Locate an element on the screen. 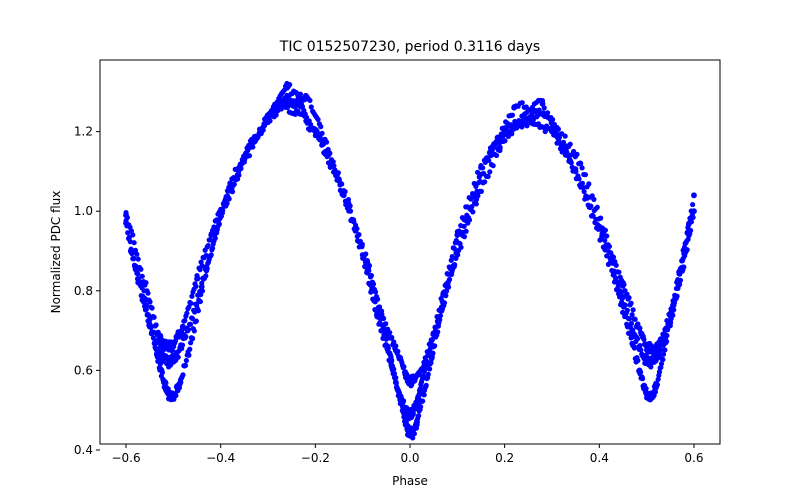 The width and height of the screenshot is (800, 500). y-tick-label: 0.8 is located at coordinates (83, 291).